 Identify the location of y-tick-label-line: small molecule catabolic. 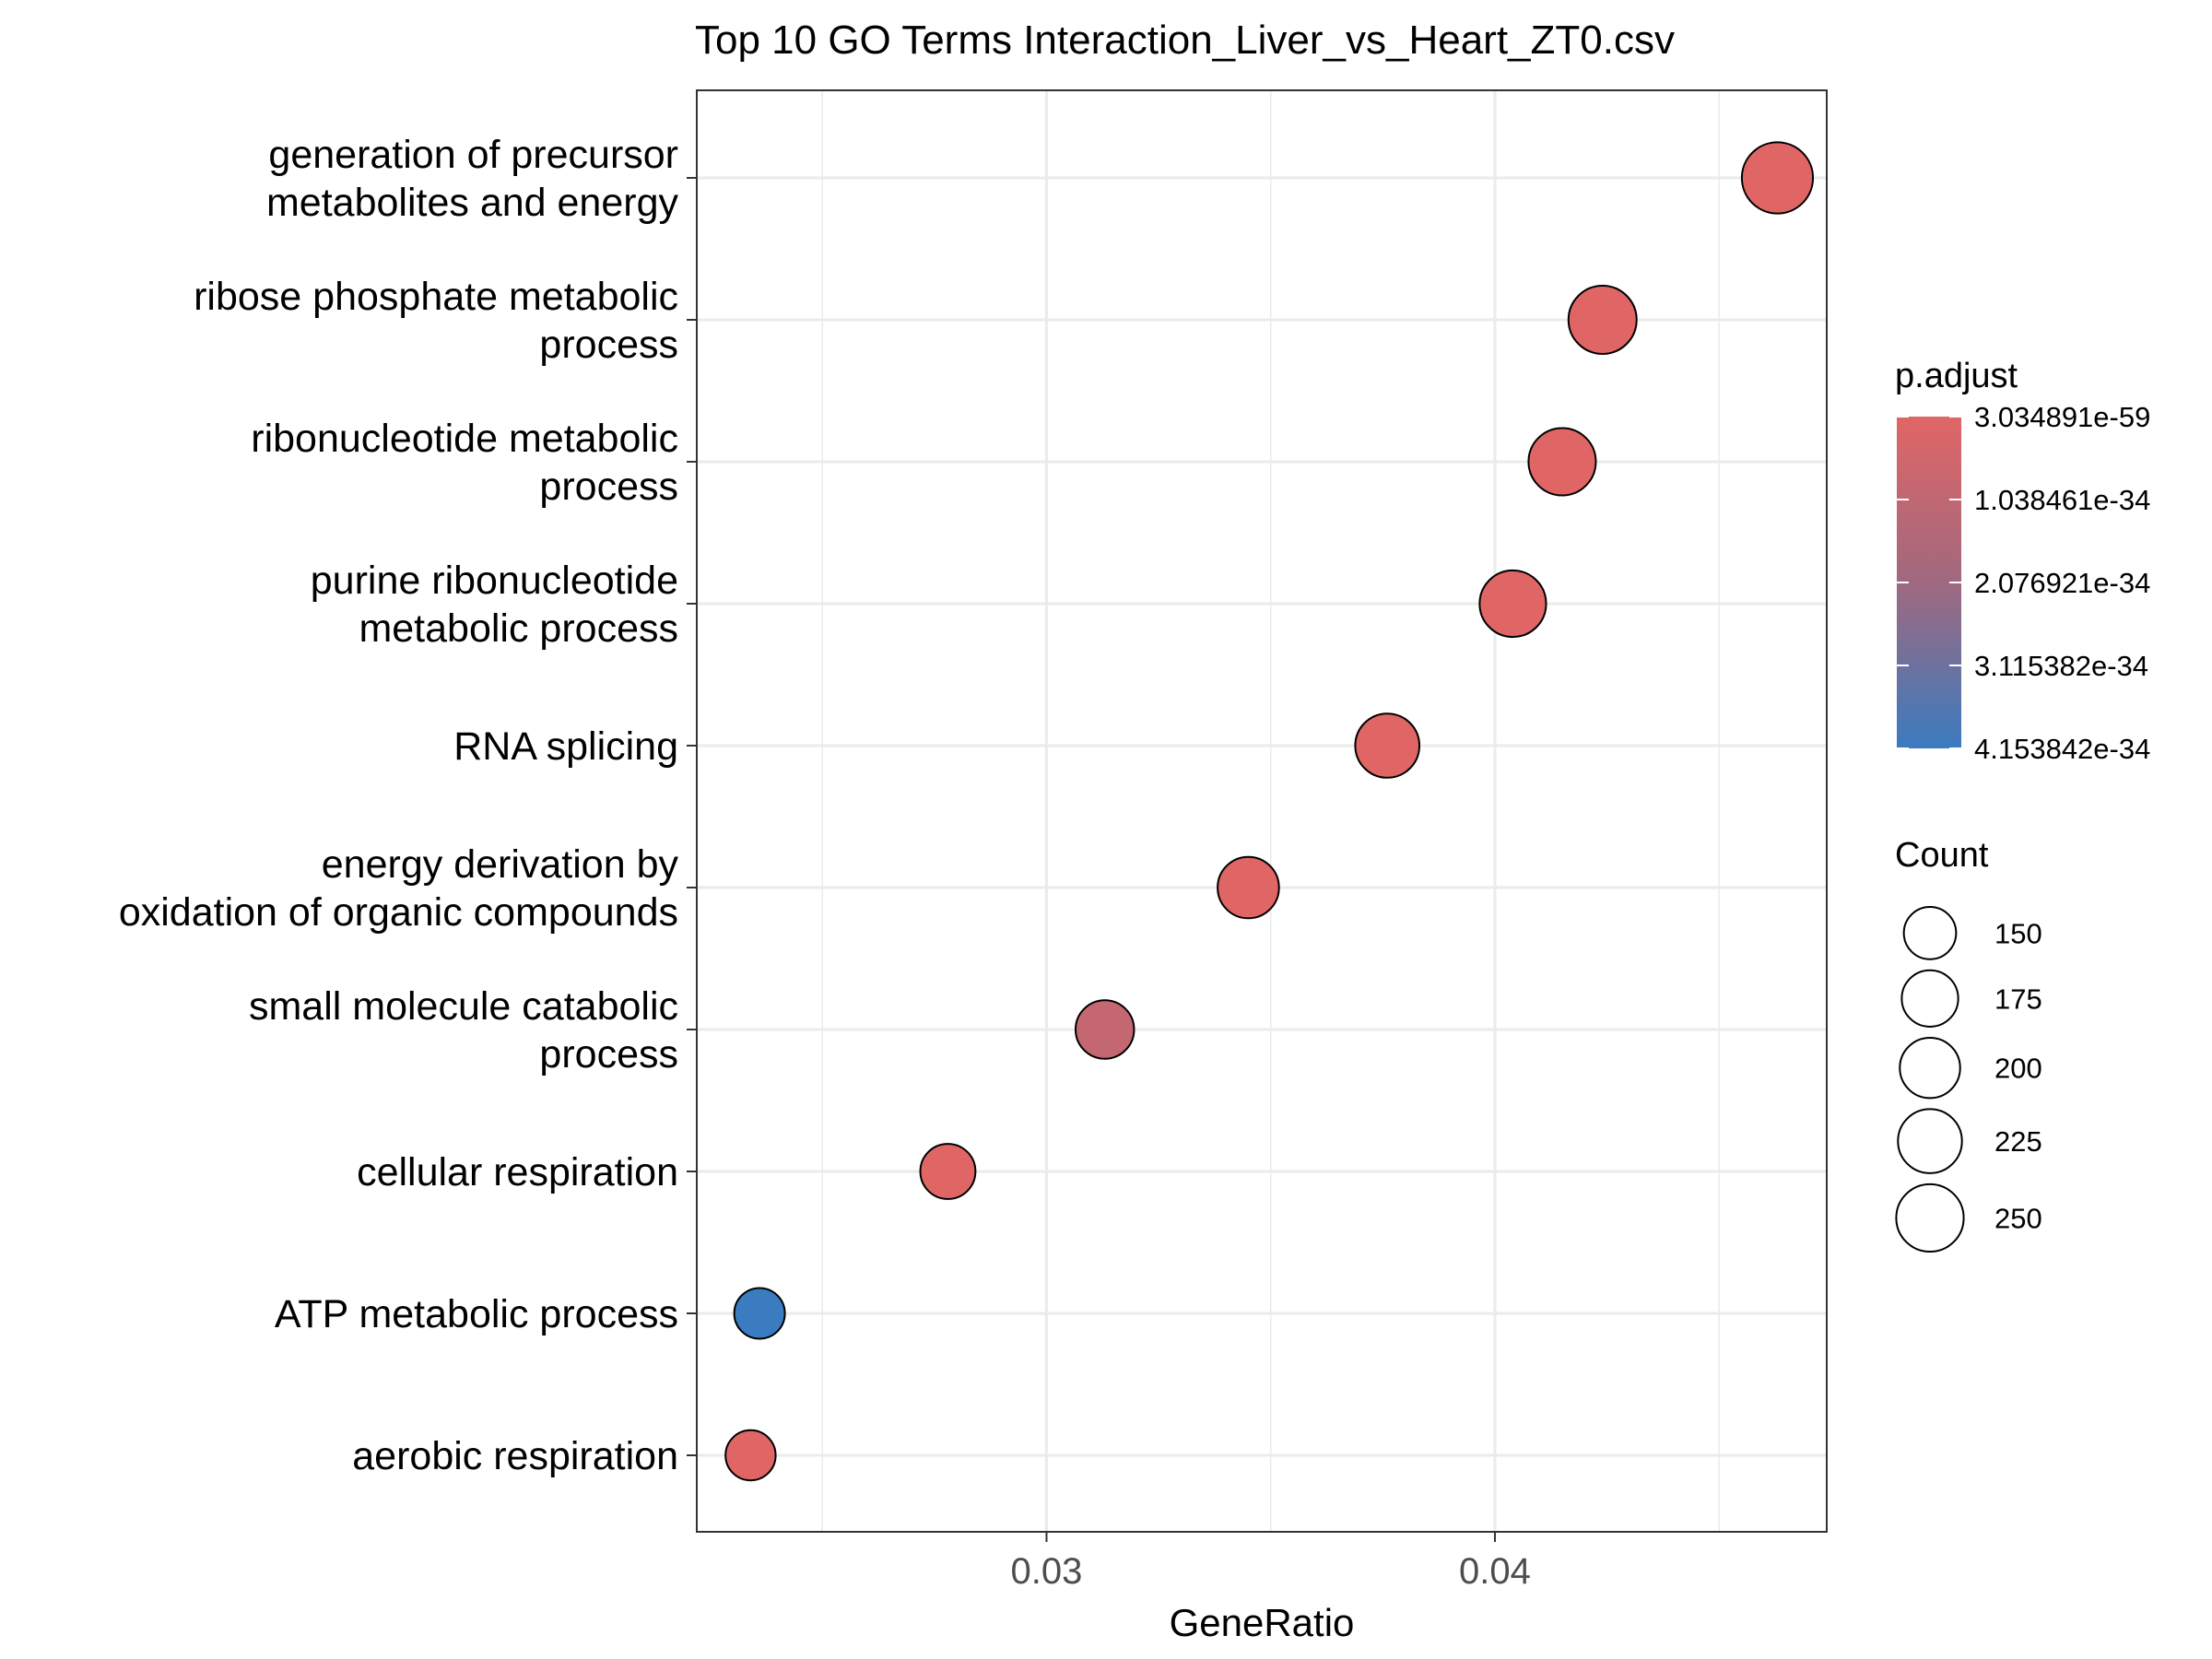
(463, 1006).